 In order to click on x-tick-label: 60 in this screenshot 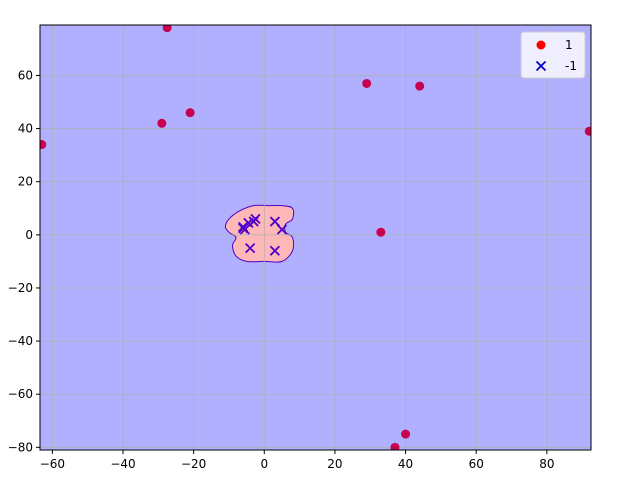, I will do `click(476, 464)`.